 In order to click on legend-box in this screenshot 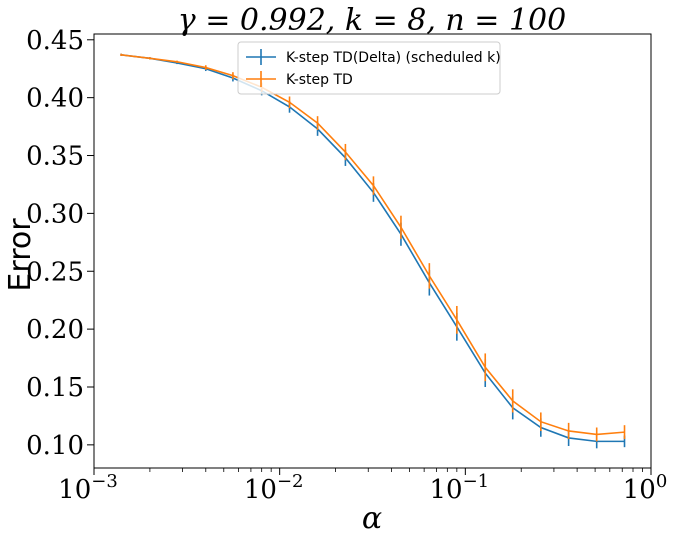, I will do `click(369, 68)`.